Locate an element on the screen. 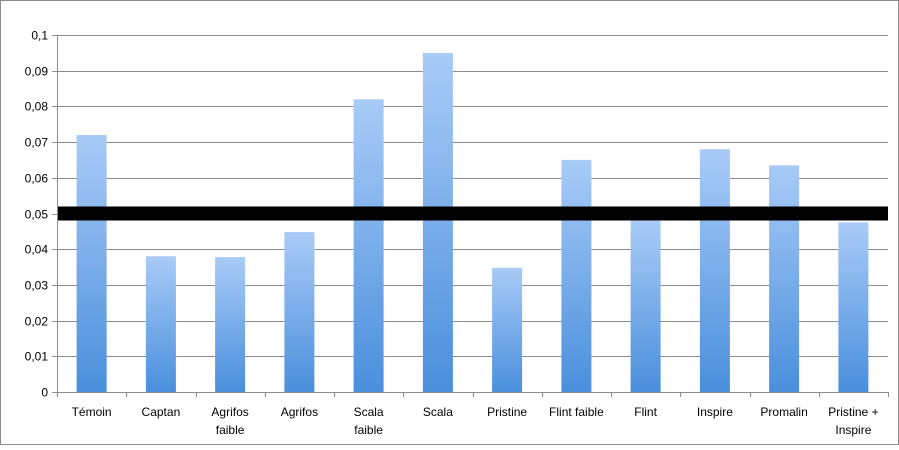  x-category-label: Pristine is located at coordinates (507, 412).